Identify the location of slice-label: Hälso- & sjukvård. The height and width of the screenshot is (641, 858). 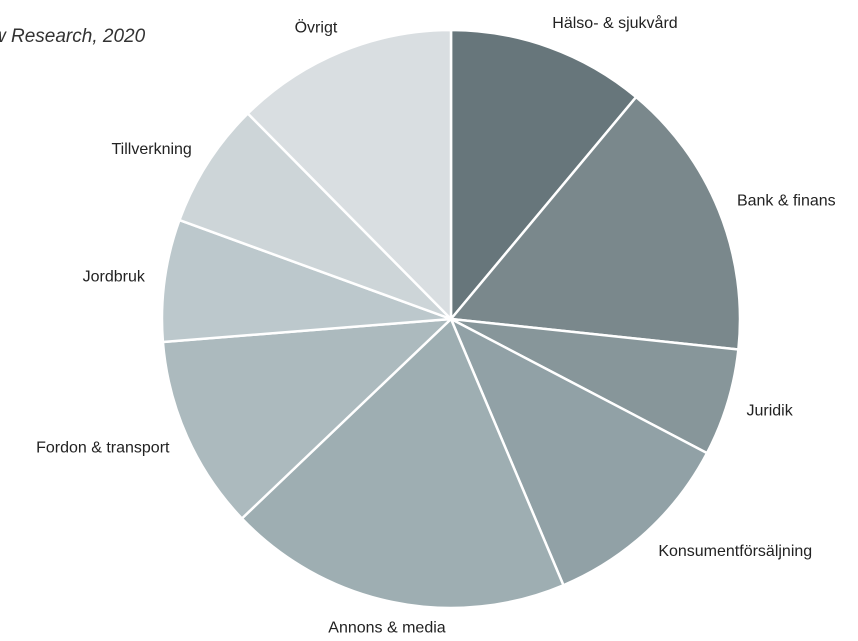
(614, 23).